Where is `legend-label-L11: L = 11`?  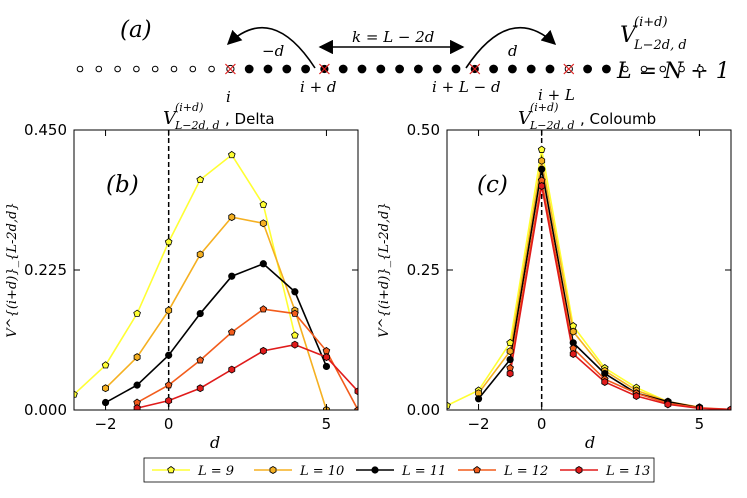
legend-label-L11: L = 11 is located at coordinates (423, 471).